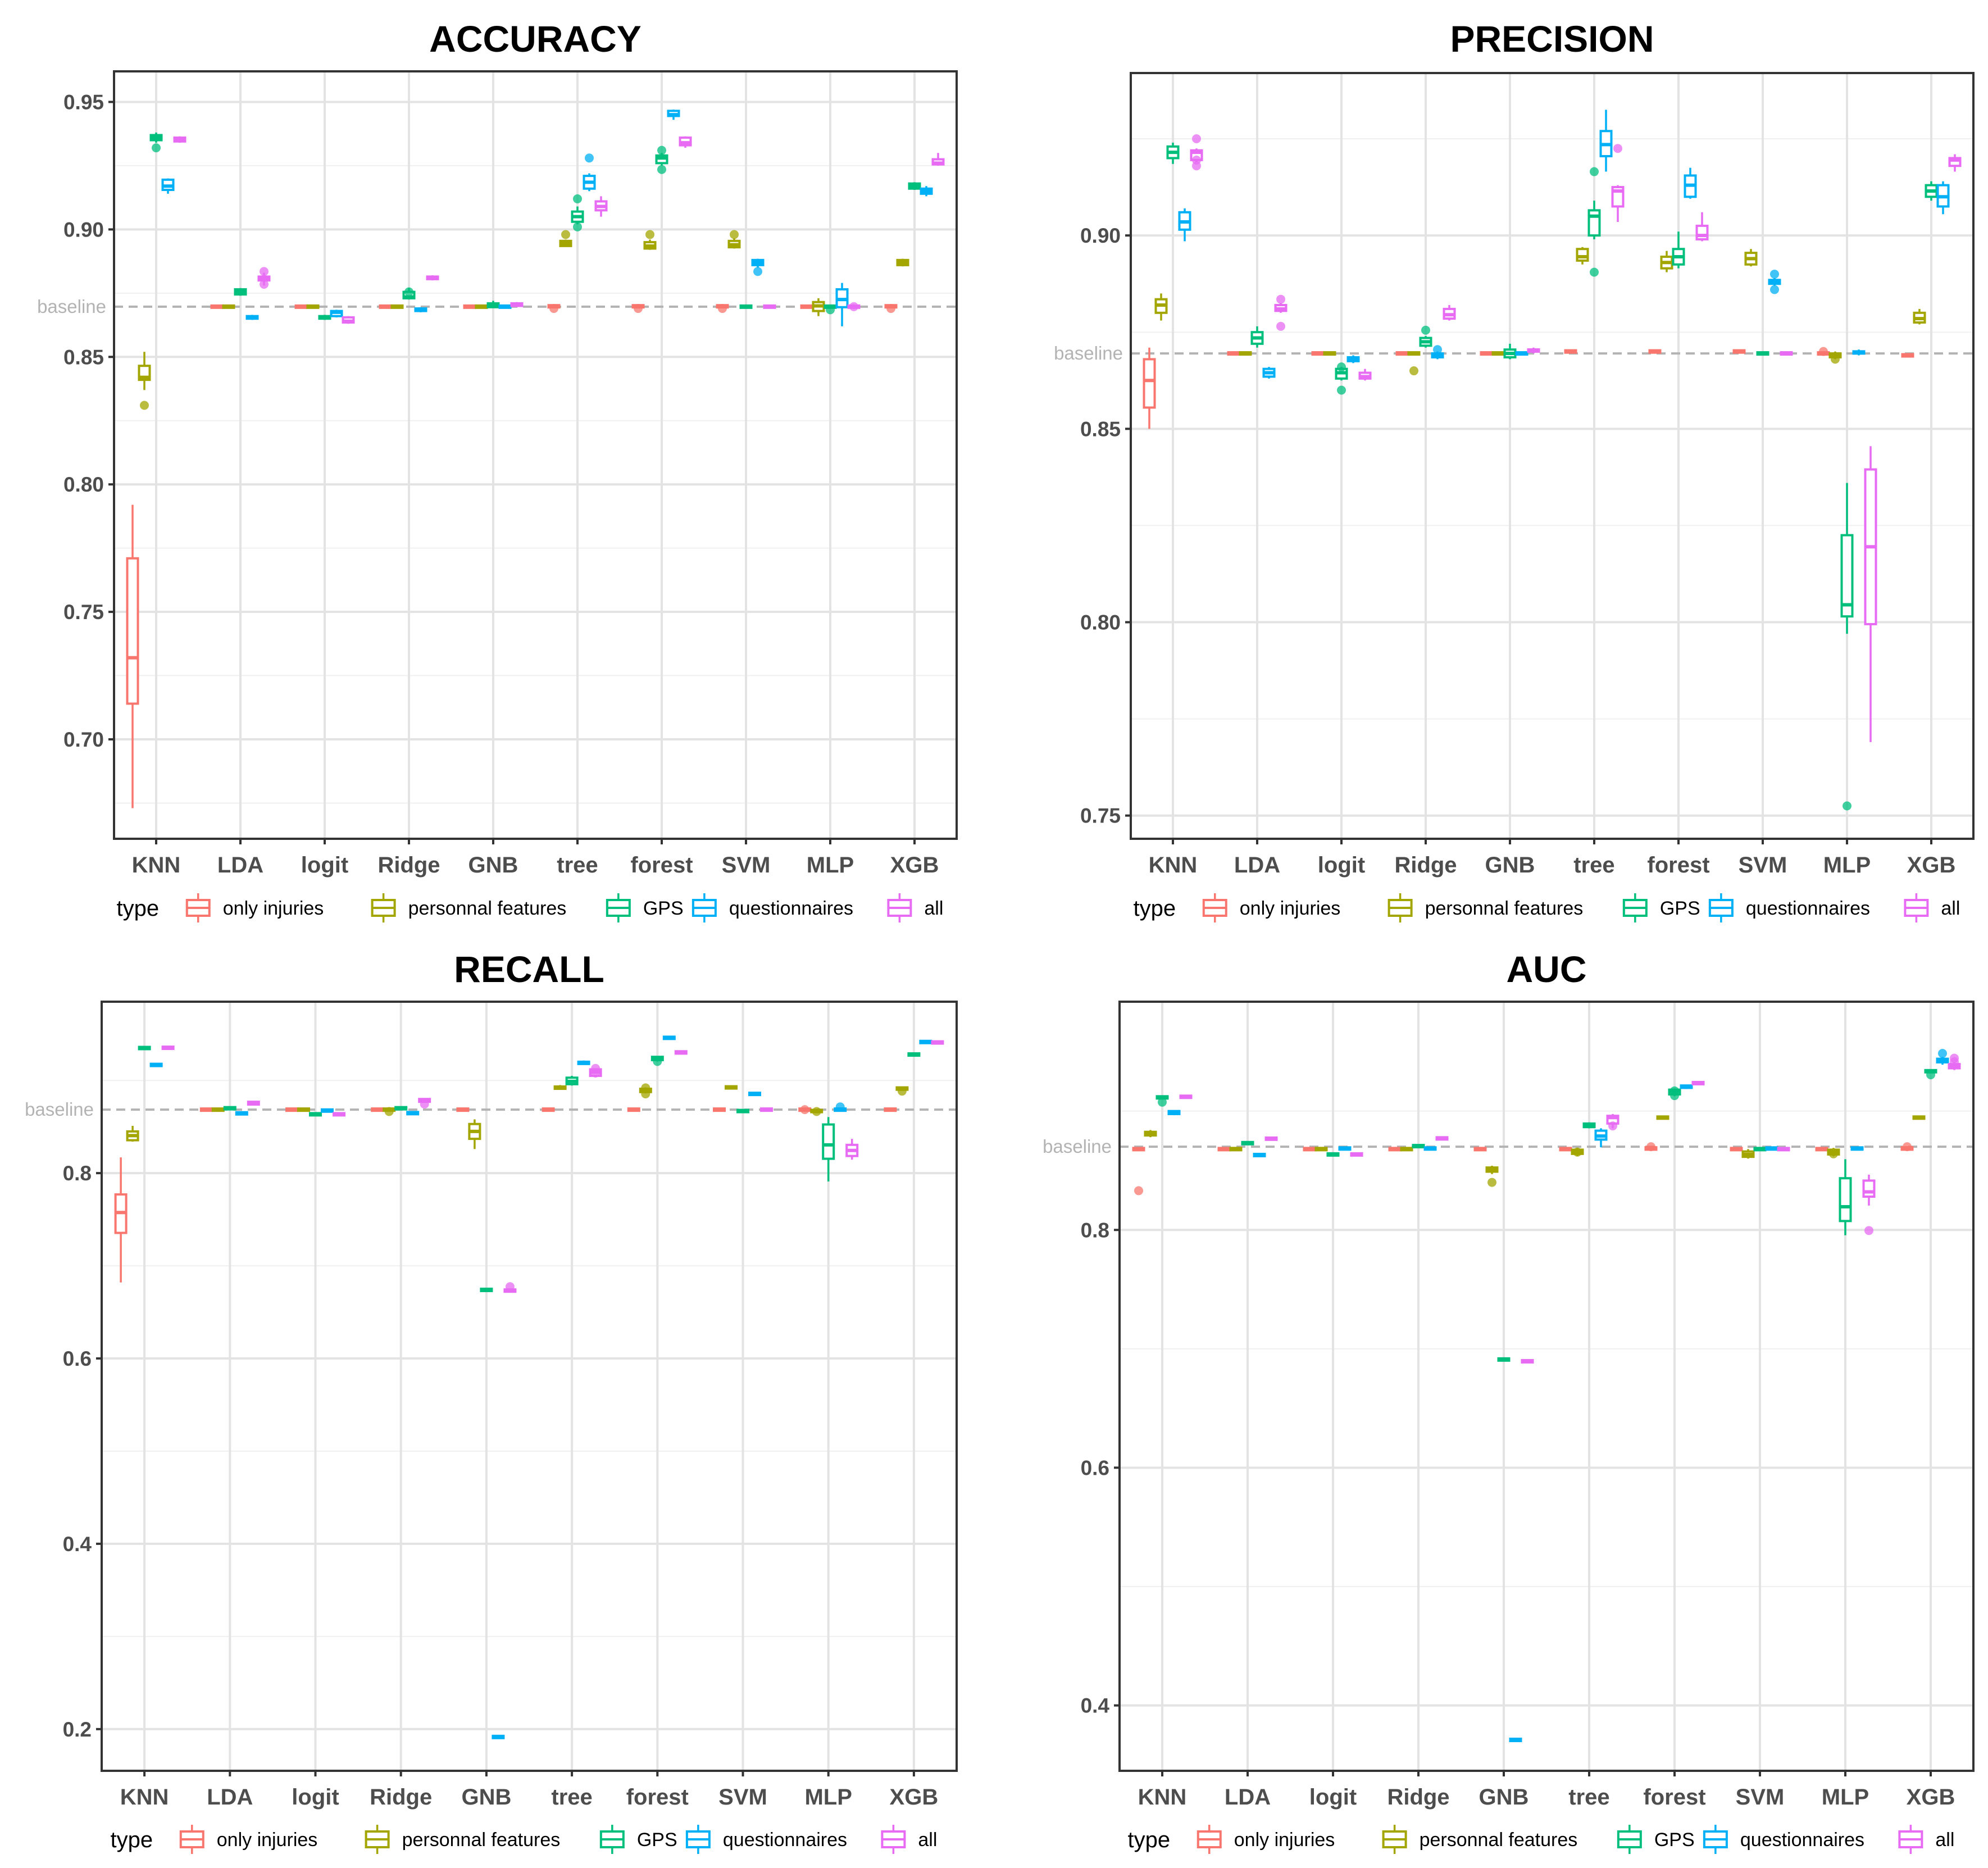 The width and height of the screenshot is (1988, 1868). I want to click on y-tick-label: 0.6, so click(78, 1359).